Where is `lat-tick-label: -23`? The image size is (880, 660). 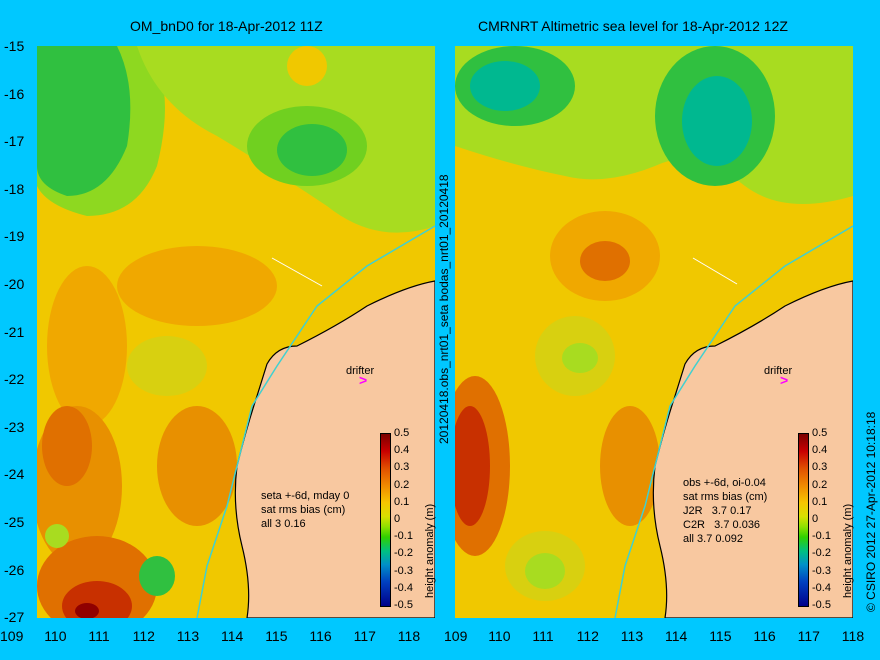
lat-tick-label: -23 is located at coordinates (14, 426).